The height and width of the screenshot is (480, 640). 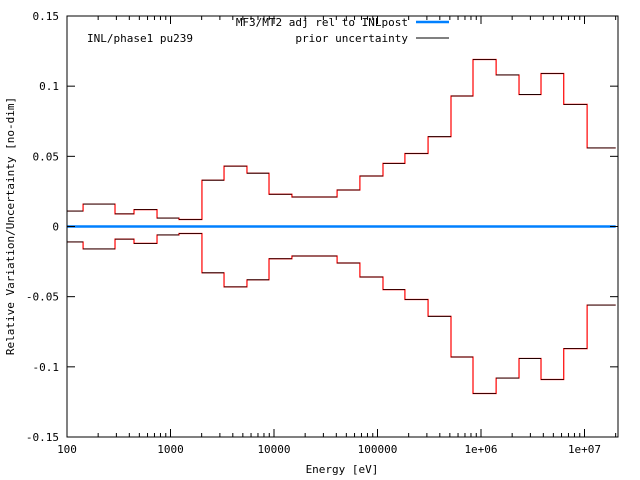 I want to click on y-axis-label: Relative Variation/Uncertainty [no-dim], so click(x=10, y=226).